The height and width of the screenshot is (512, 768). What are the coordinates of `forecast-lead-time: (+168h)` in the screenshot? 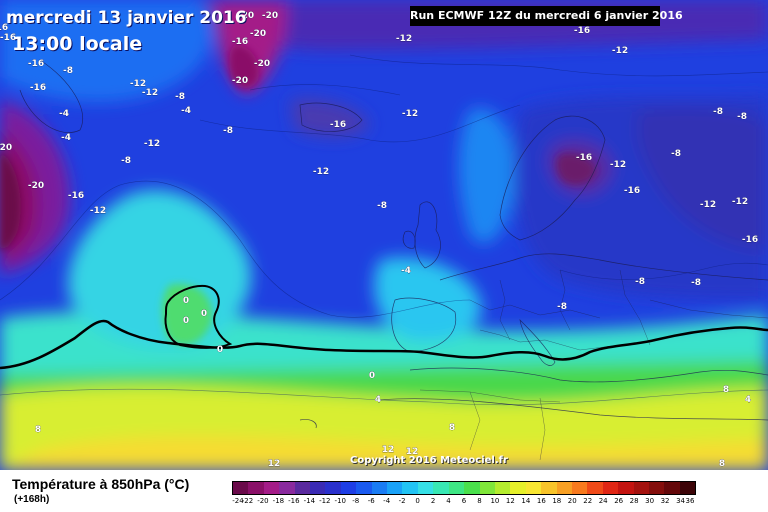 It's located at (32, 499).